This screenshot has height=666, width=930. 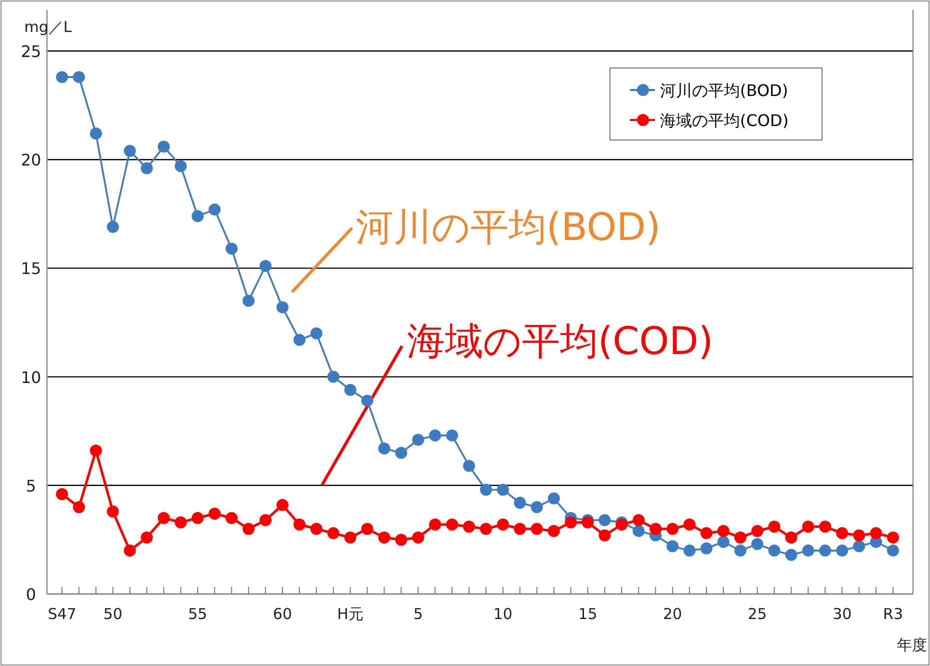 I want to click on x-tick-label: 5, so click(x=418, y=614).